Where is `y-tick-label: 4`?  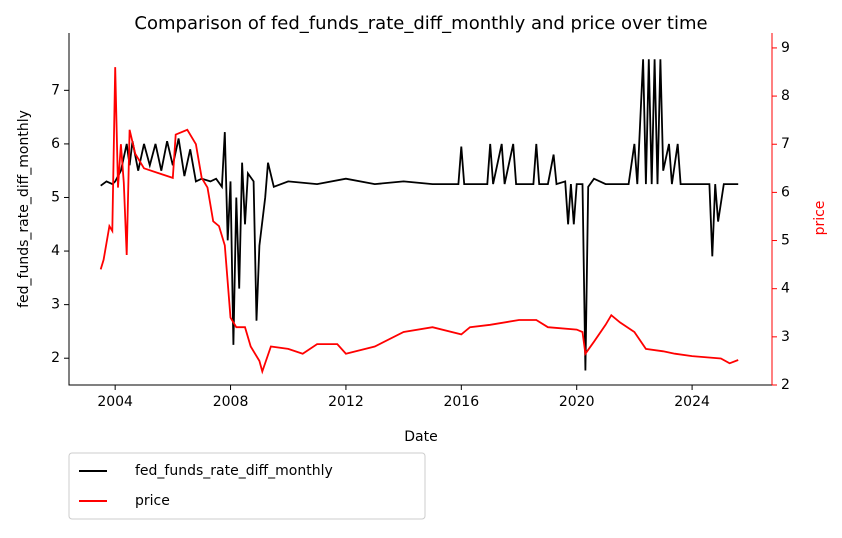
y-tick-label: 4 is located at coordinates (55, 251).